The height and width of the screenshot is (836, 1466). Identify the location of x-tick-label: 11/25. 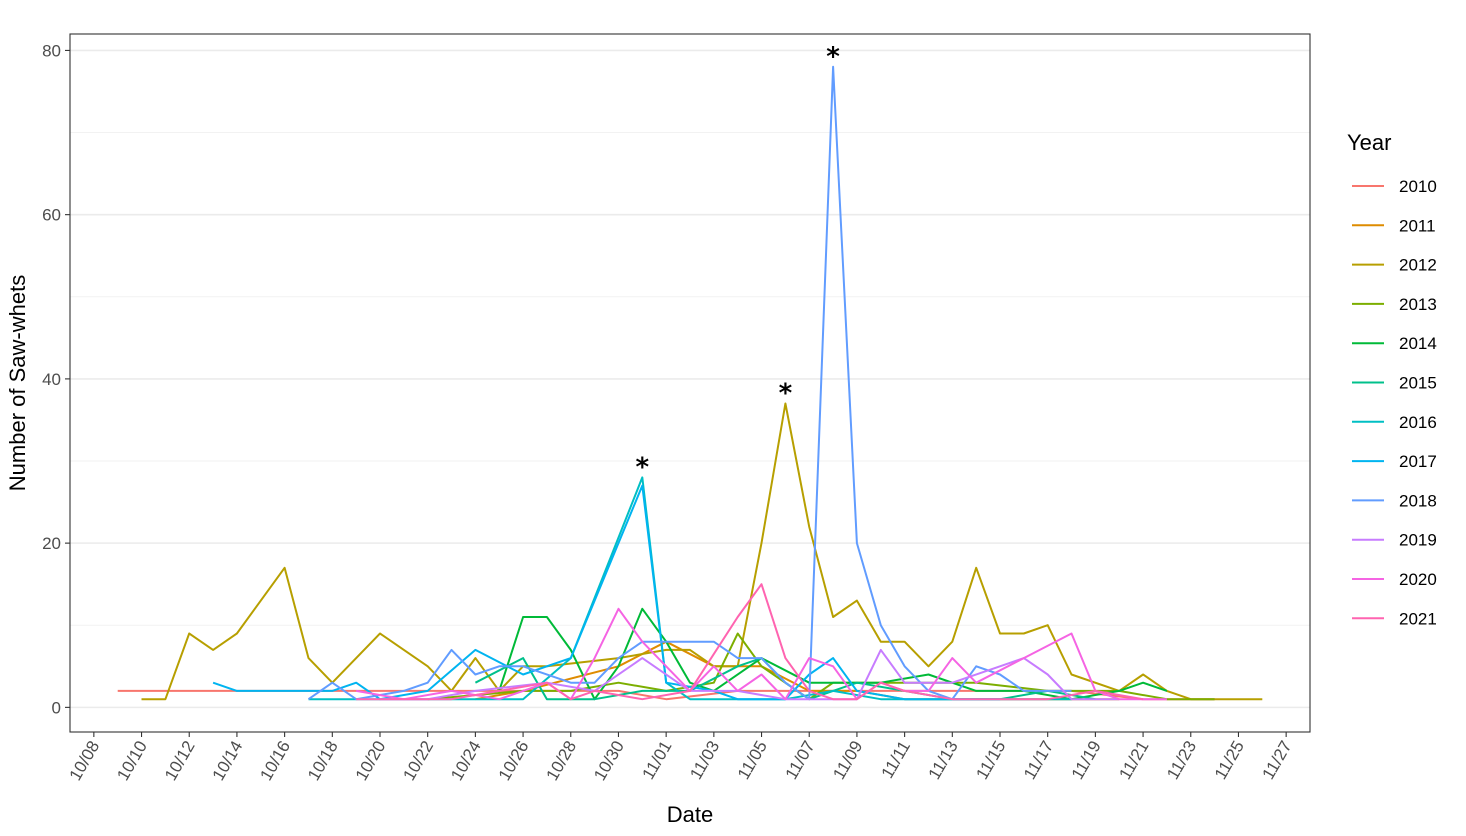
(1229, 760).